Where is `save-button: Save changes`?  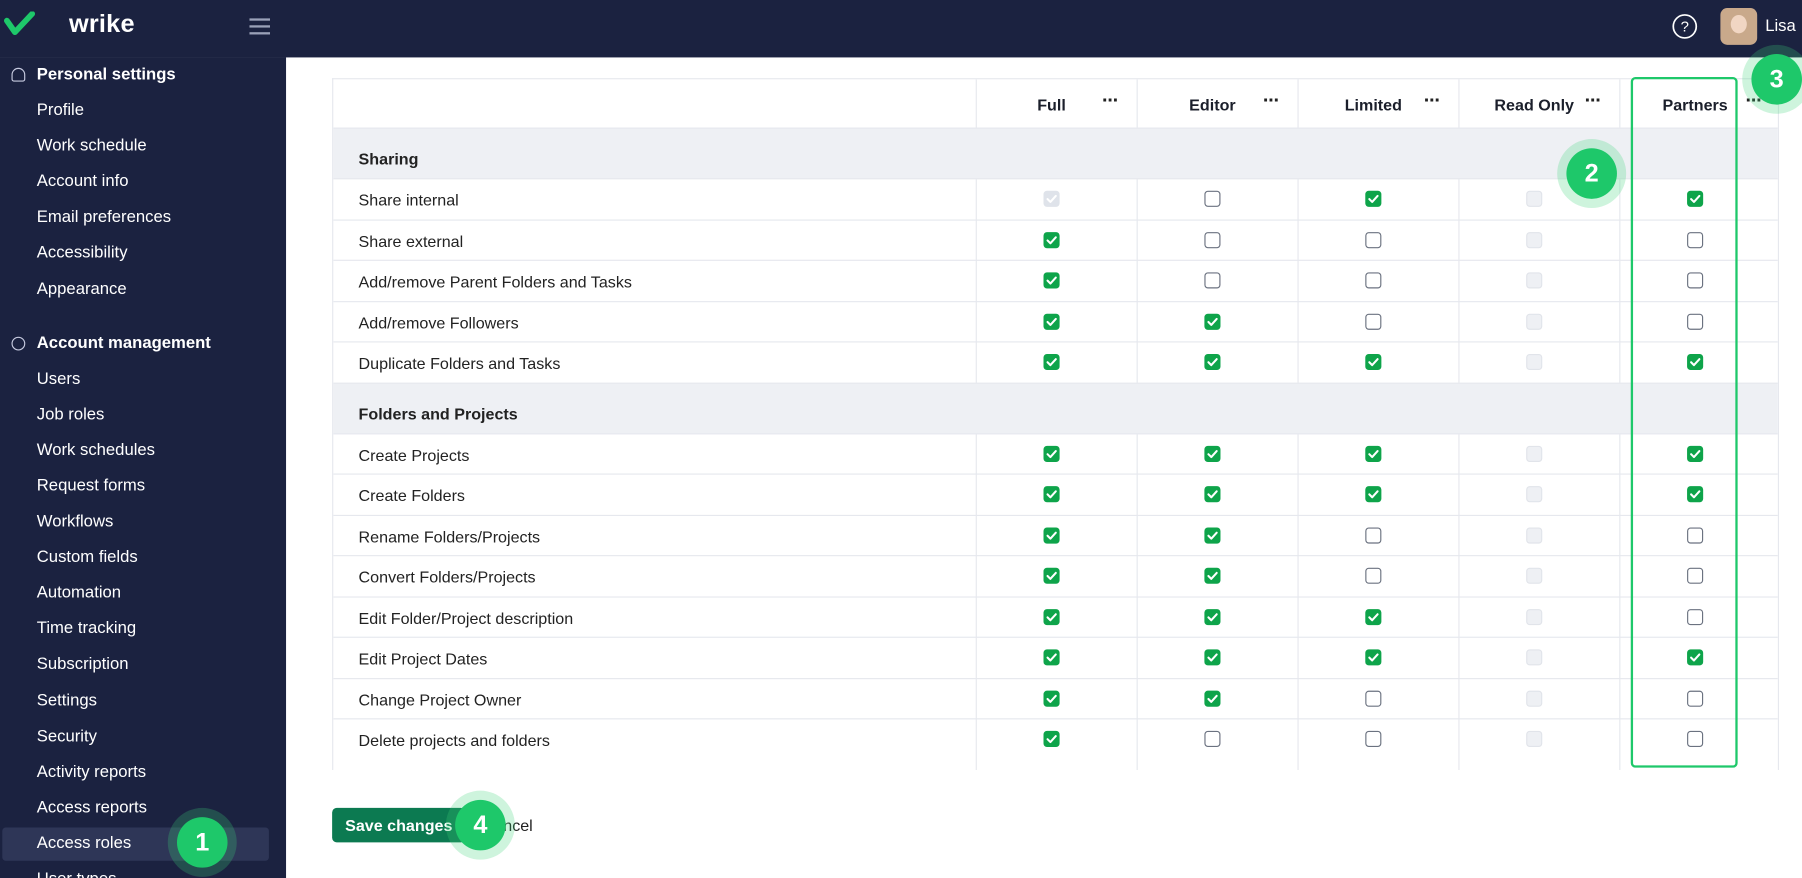
save-button: Save changes is located at coordinates (399, 825).